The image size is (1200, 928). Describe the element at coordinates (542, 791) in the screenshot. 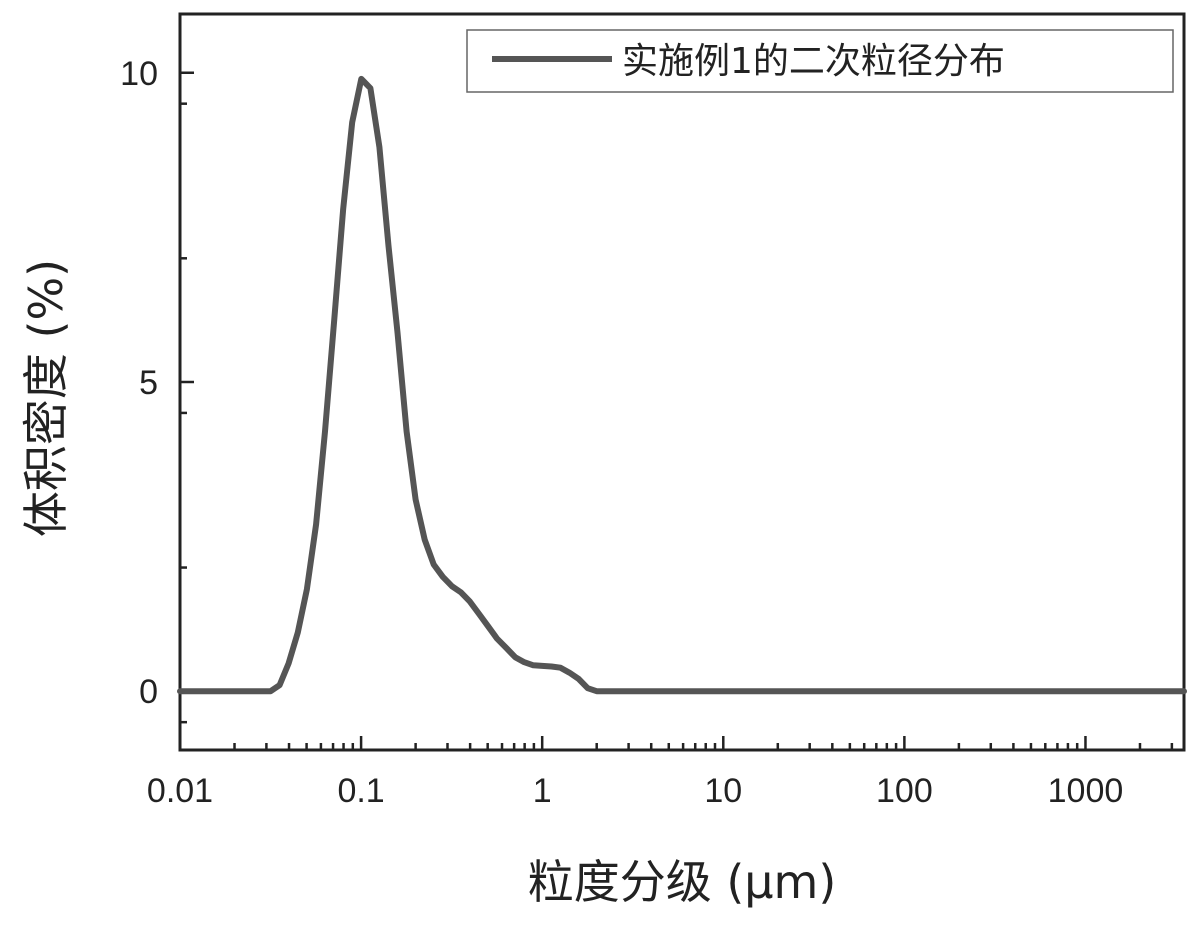

I see `x-tick-label: 1` at that location.